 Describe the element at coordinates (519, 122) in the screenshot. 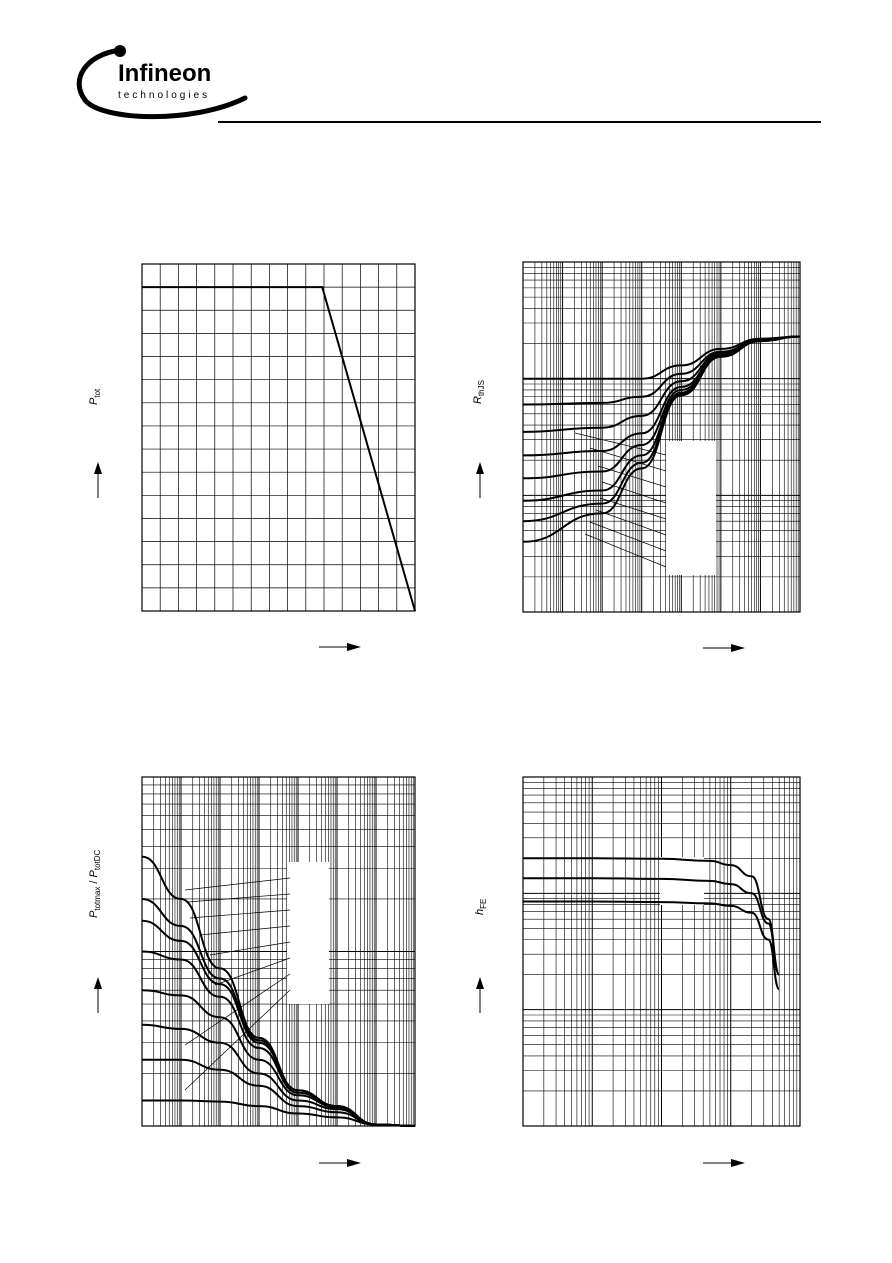

I see `header-rule` at that location.